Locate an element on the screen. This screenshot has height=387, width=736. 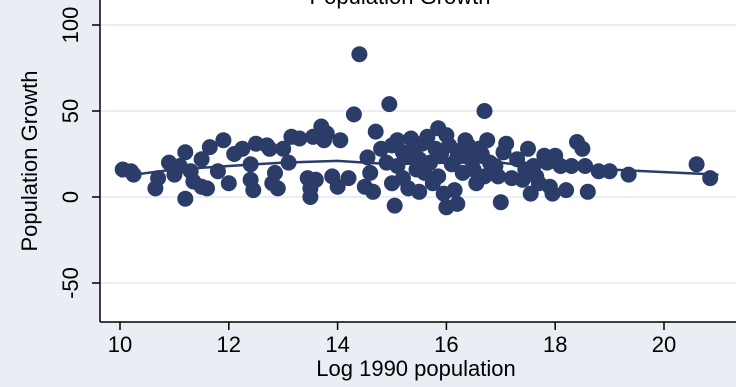
x-tick-label-18: 18 is located at coordinates (555, 344).